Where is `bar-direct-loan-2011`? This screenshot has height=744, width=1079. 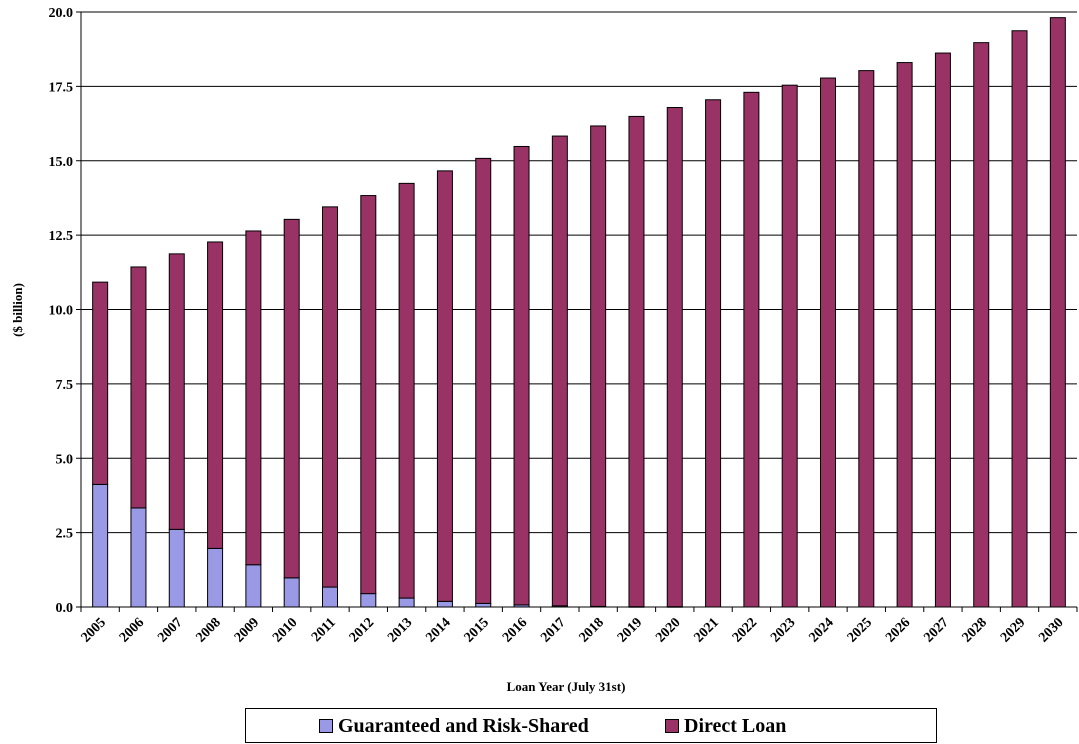 bar-direct-loan-2011 is located at coordinates (330, 397).